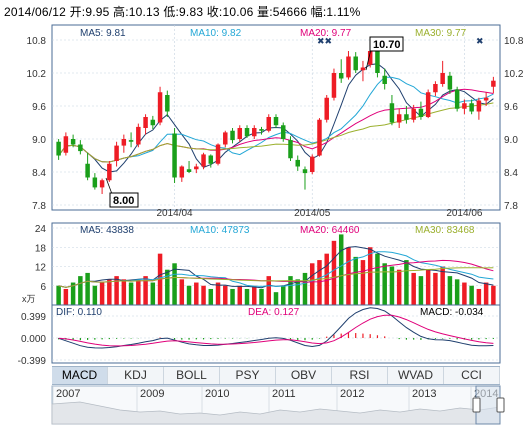 The width and height of the screenshot is (525, 429). What do you see at coordinates (500, 405) in the screenshot?
I see `navigator-right-handle` at bounding box center [500, 405].